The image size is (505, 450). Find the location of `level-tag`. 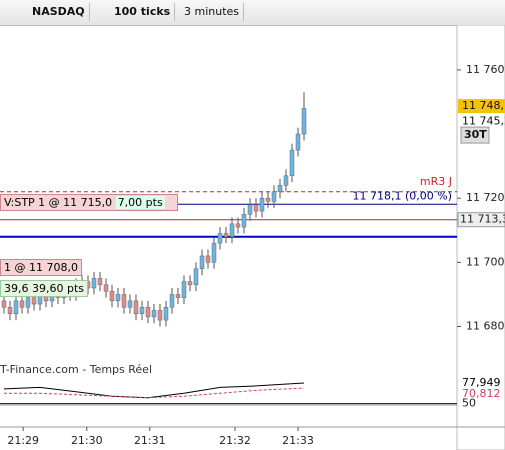

level-tag is located at coordinates (481, 220).